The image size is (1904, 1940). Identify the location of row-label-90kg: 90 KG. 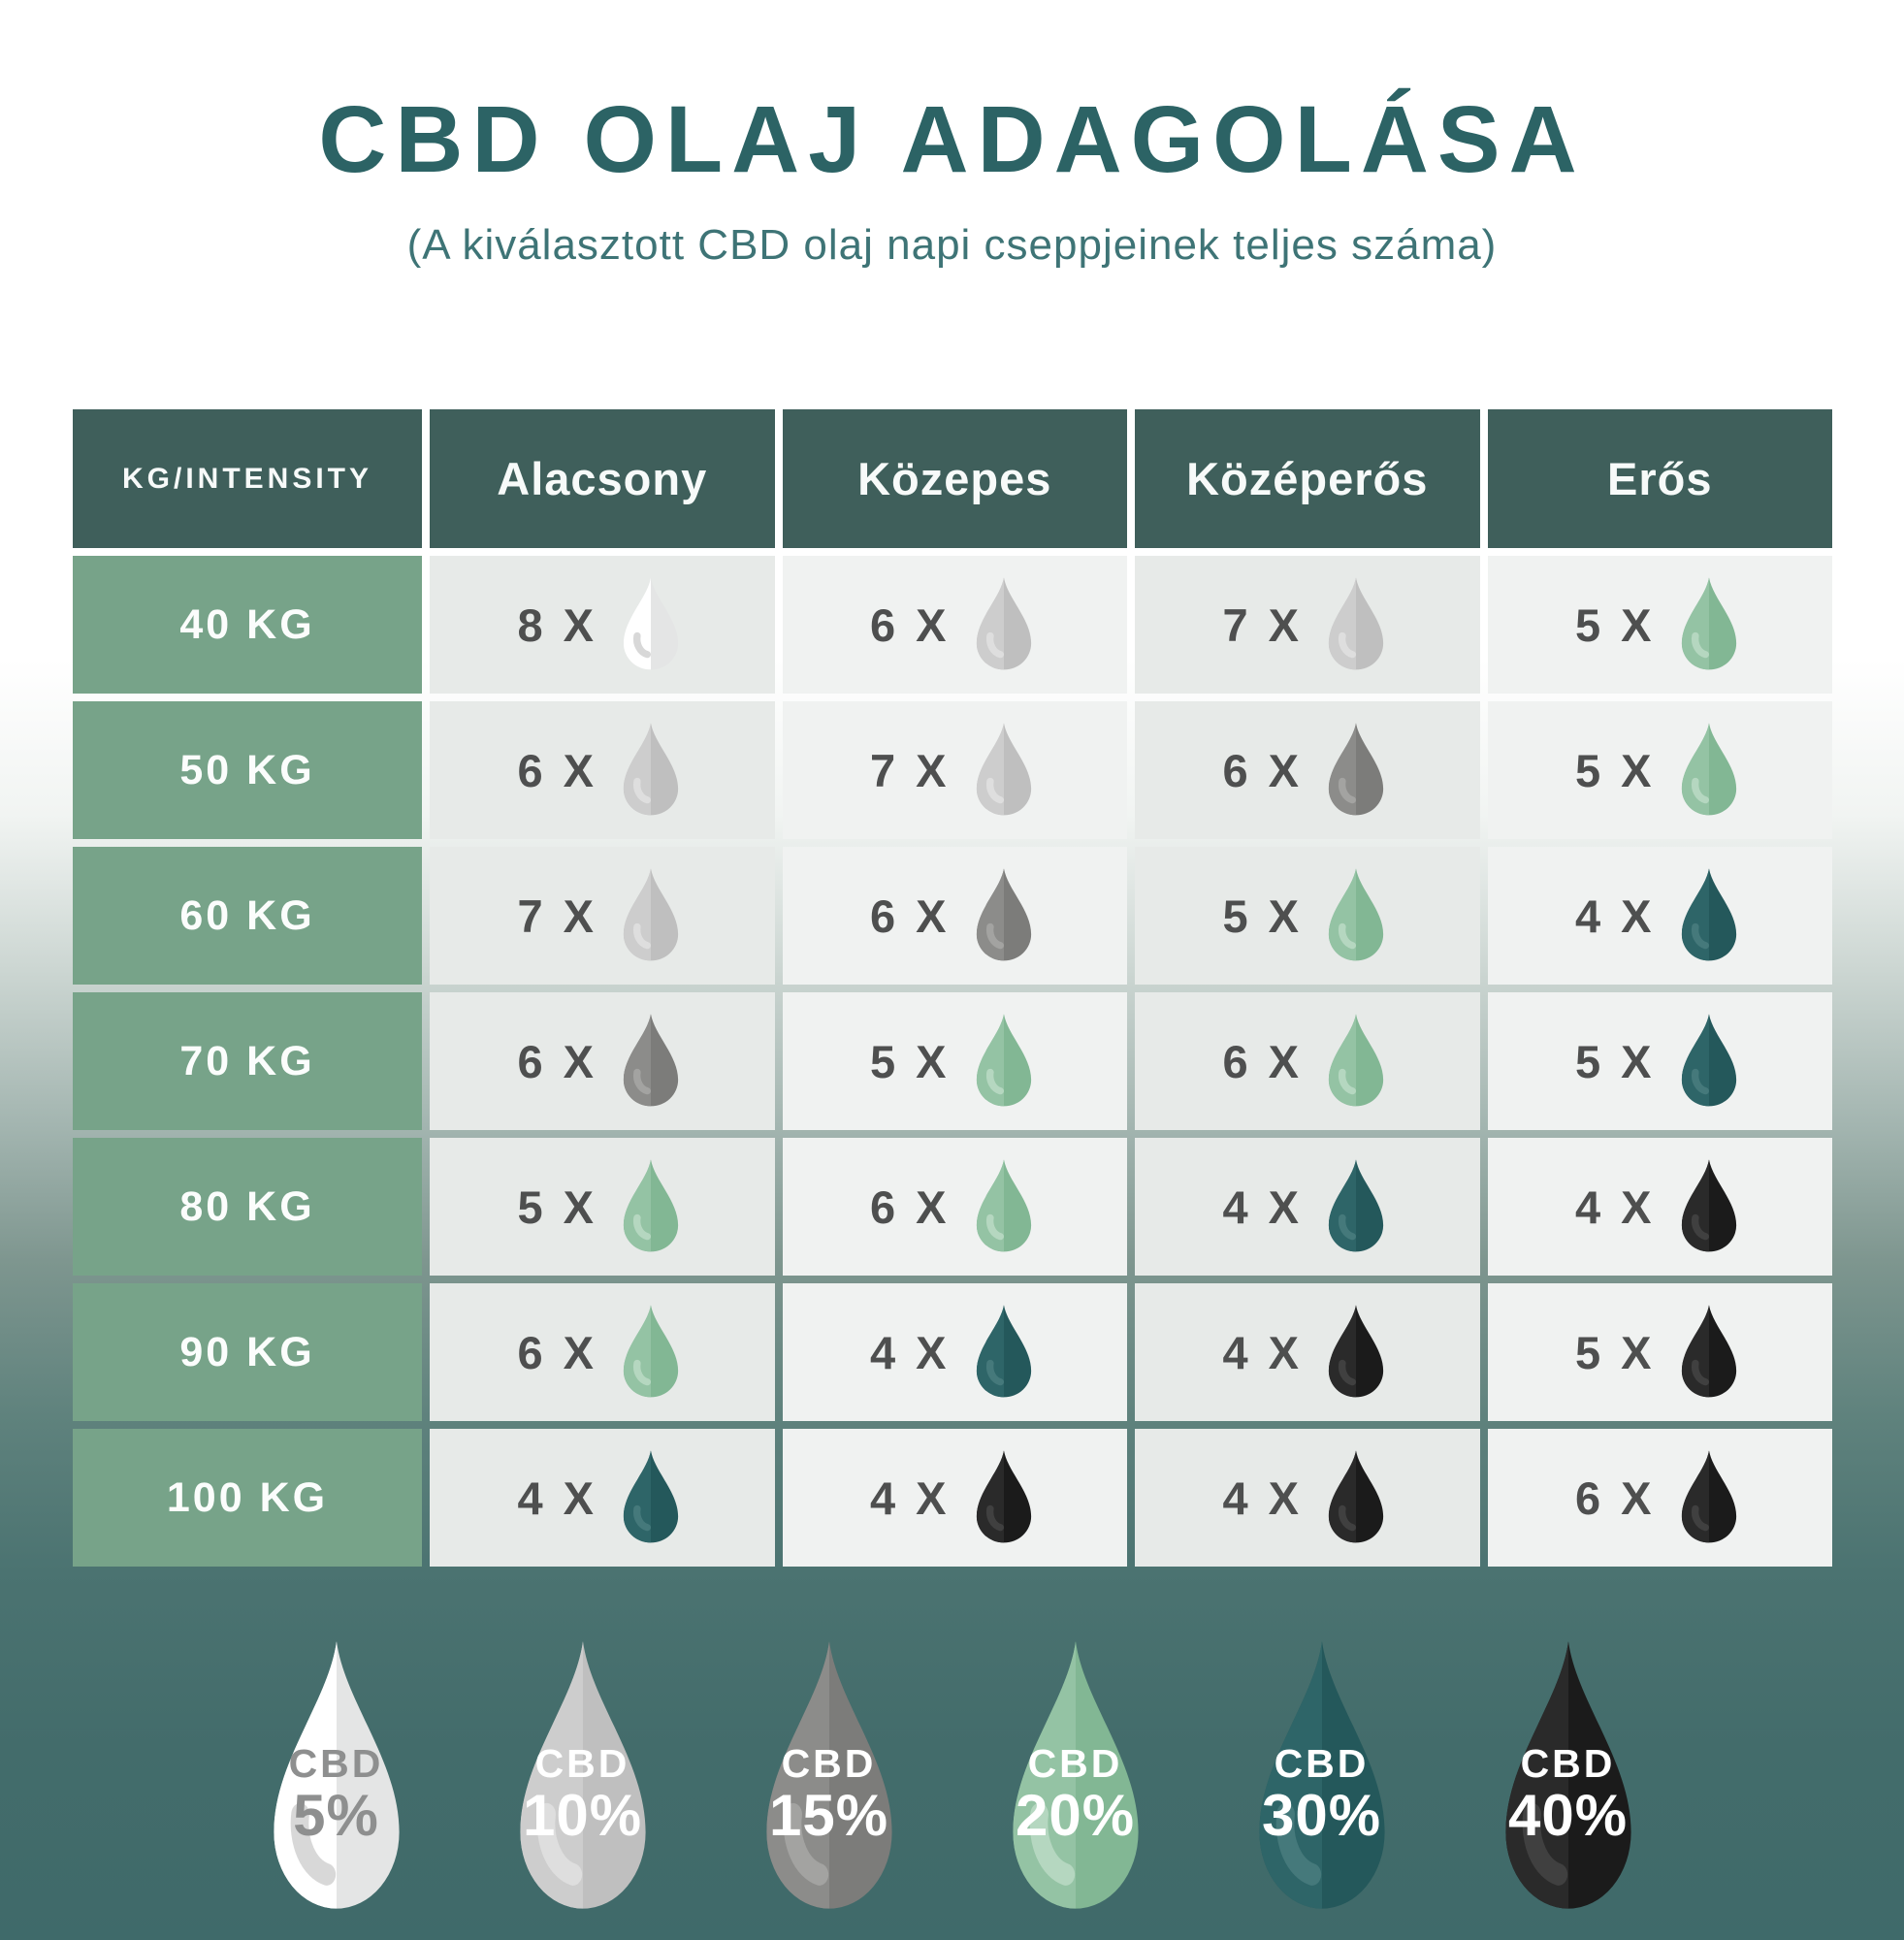
(247, 1352).